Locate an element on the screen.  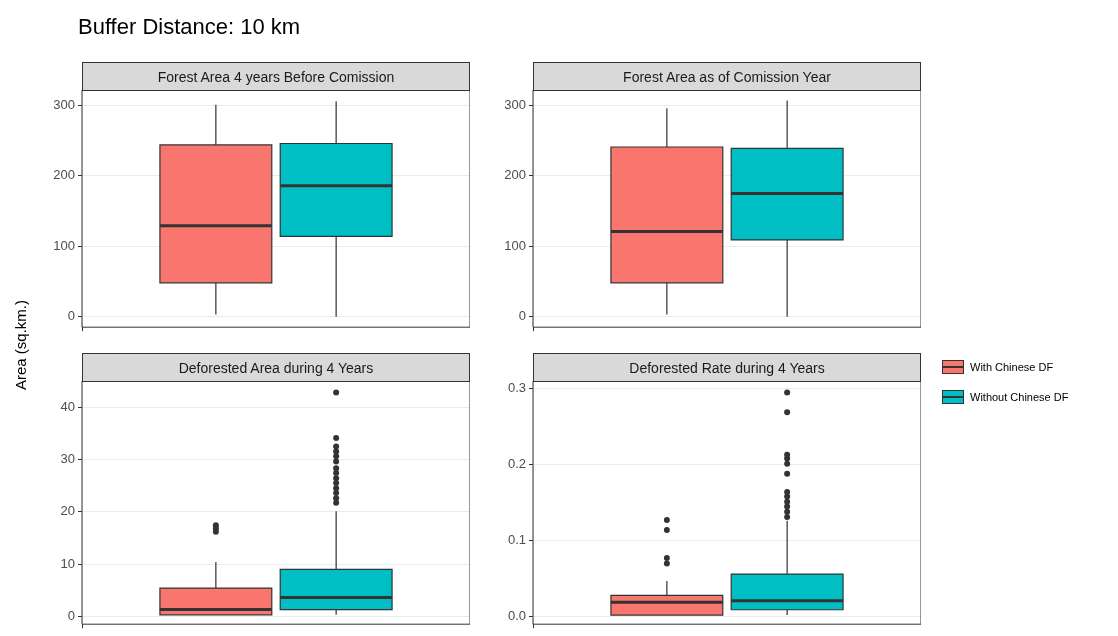
y-tick-label: 0.3 is located at coordinates (516, 388).